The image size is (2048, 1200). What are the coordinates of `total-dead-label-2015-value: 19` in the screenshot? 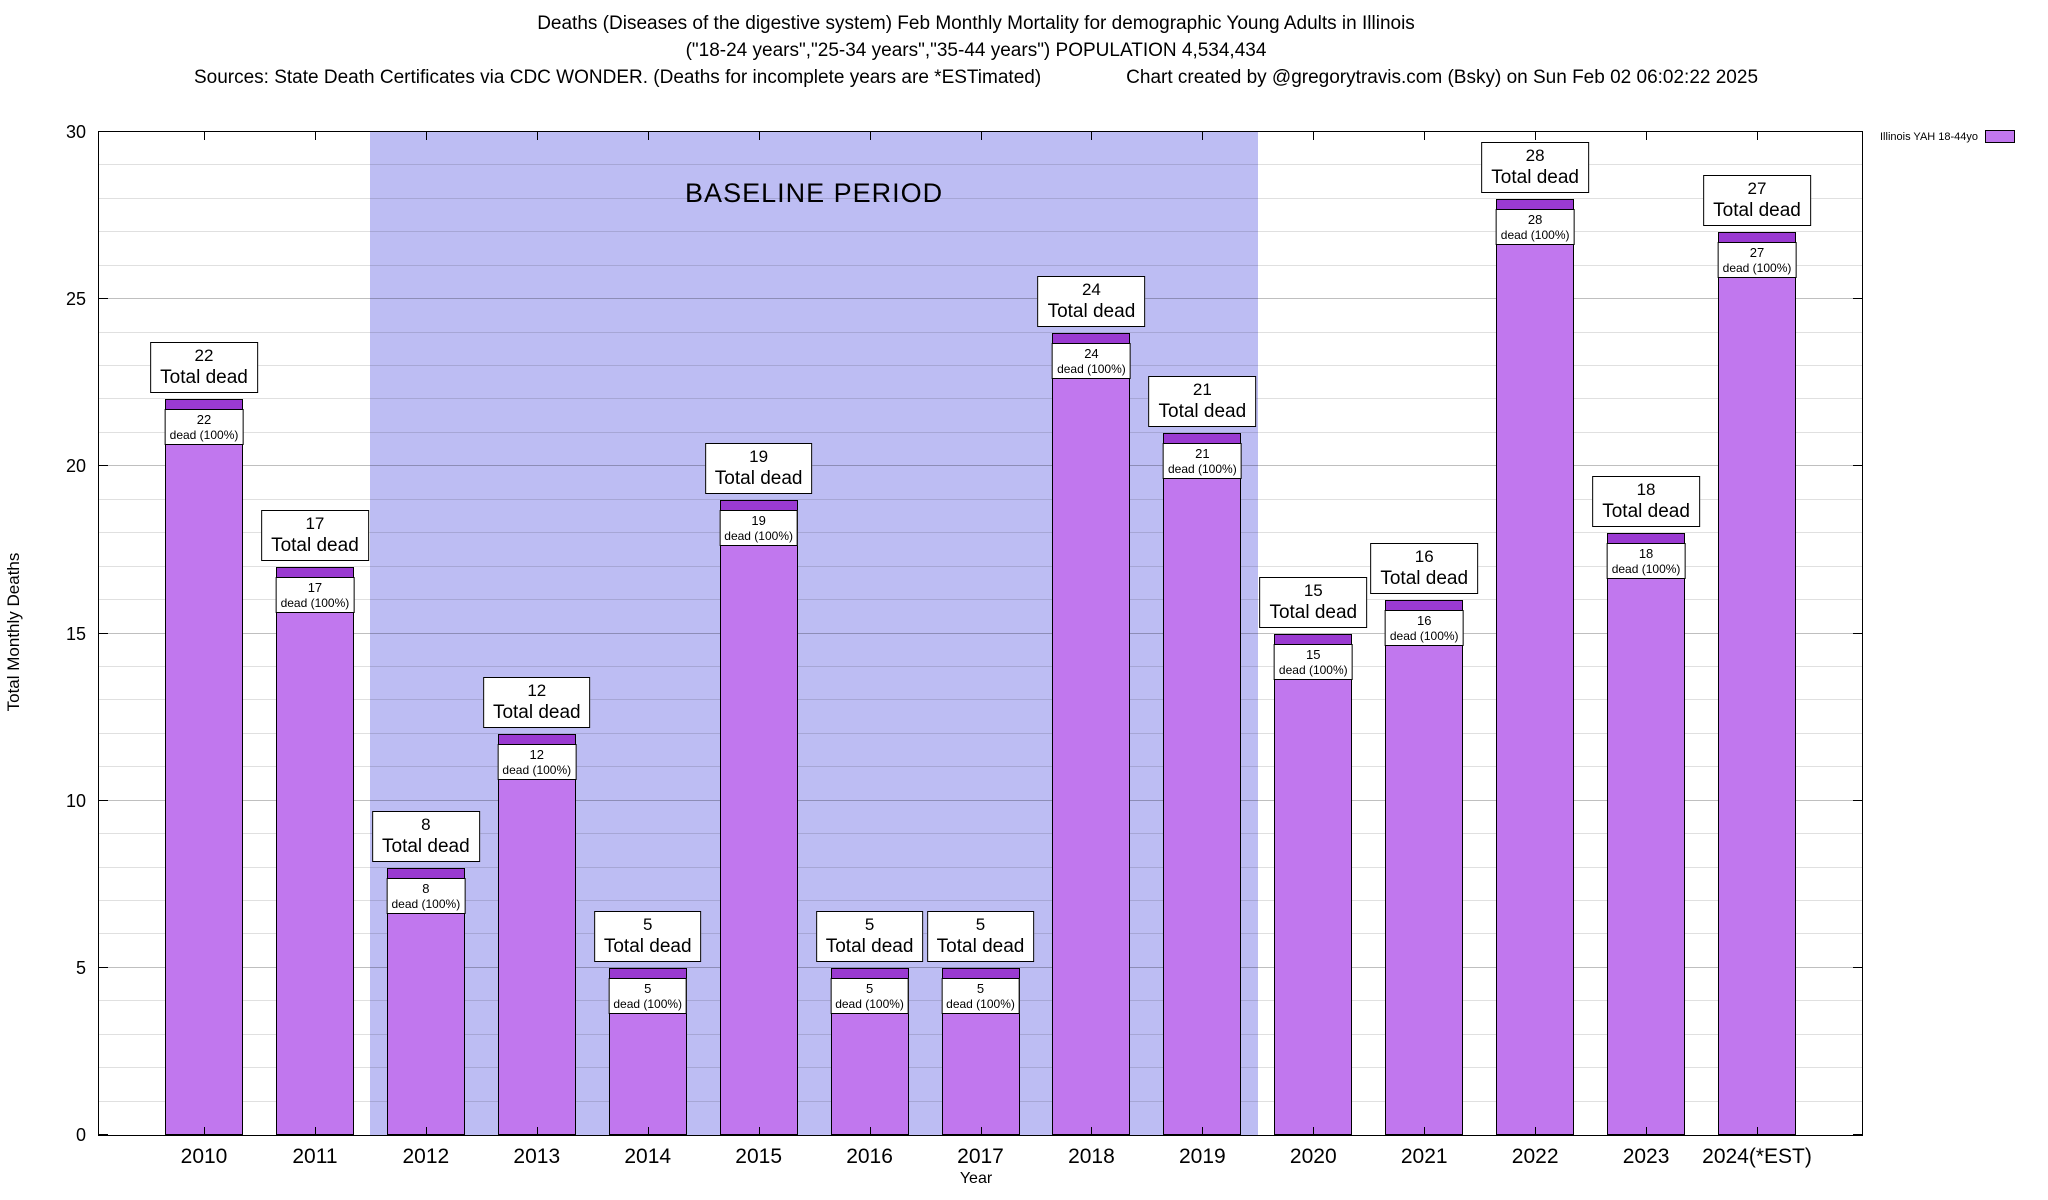 It's located at (759, 456).